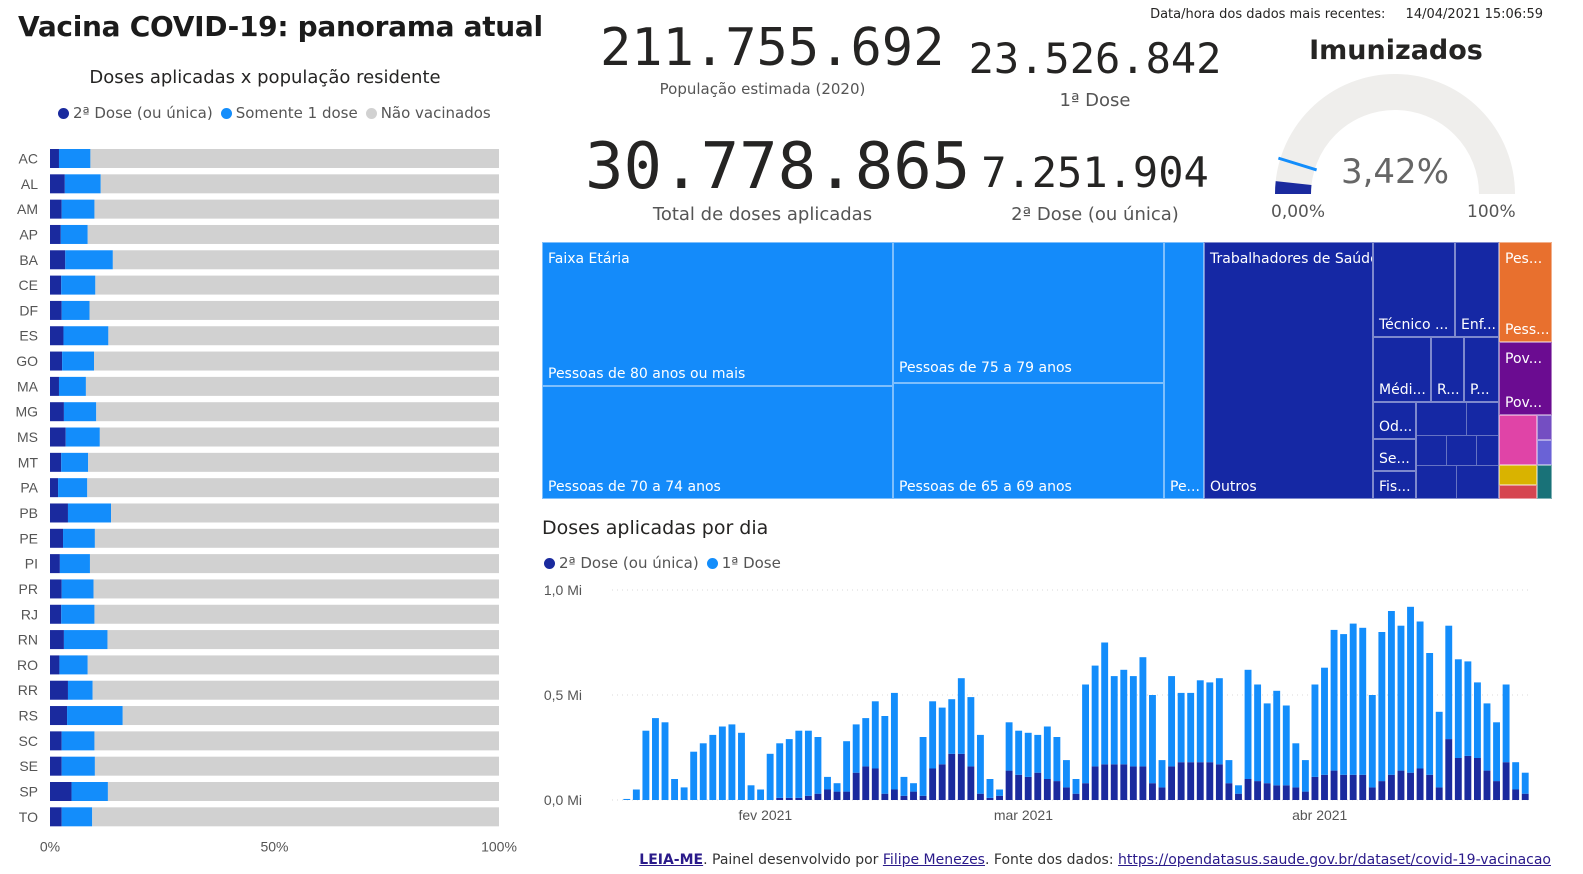 The image size is (1583, 874). What do you see at coordinates (1544, 482) in the screenshot?
I see `treemap-cell-teal` at bounding box center [1544, 482].